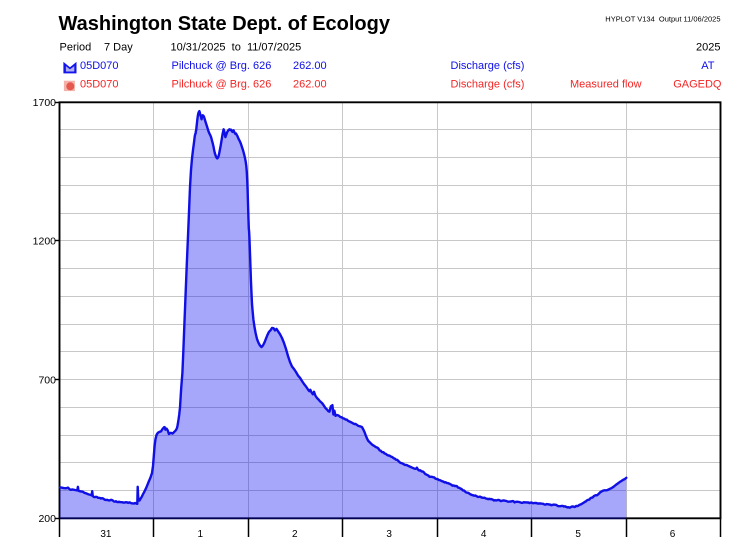  Describe the element at coordinates (295, 534) in the screenshot. I see `svg-text: 2` at that location.